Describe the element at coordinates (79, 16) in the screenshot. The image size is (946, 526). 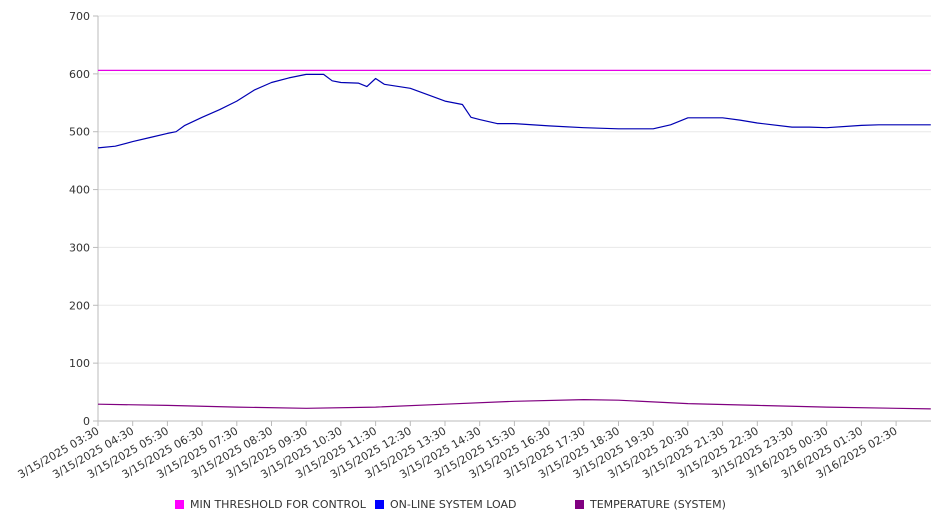
I see `y-tick-label: 700` at that location.